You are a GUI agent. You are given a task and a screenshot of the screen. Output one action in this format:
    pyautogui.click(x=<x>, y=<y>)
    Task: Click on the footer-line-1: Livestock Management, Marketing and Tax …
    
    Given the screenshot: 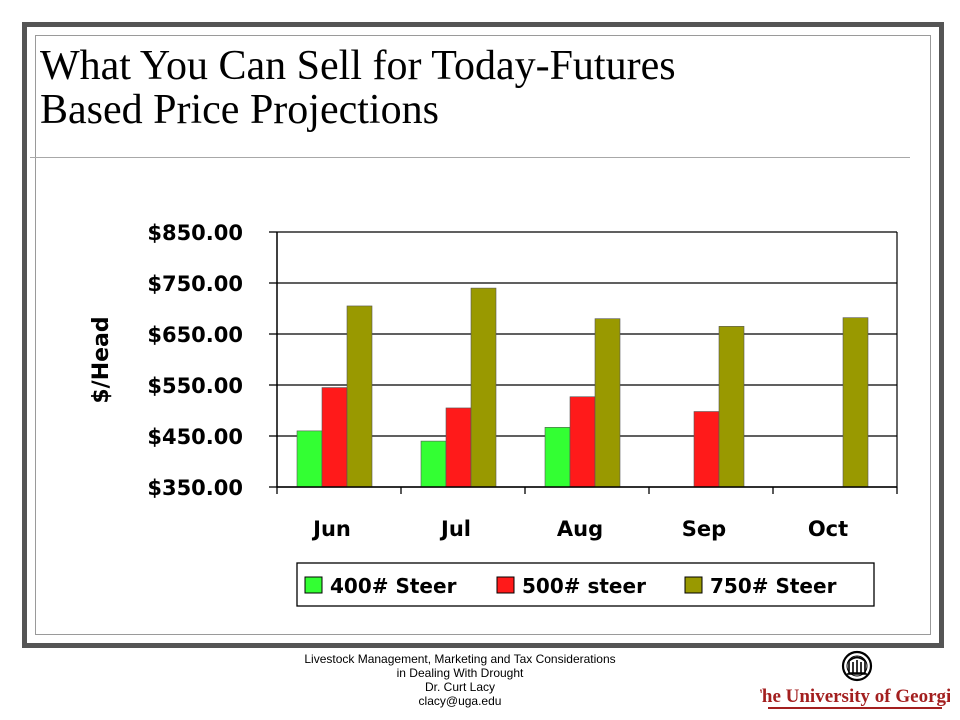 What is the action you would take?
    pyautogui.click(x=460, y=659)
    